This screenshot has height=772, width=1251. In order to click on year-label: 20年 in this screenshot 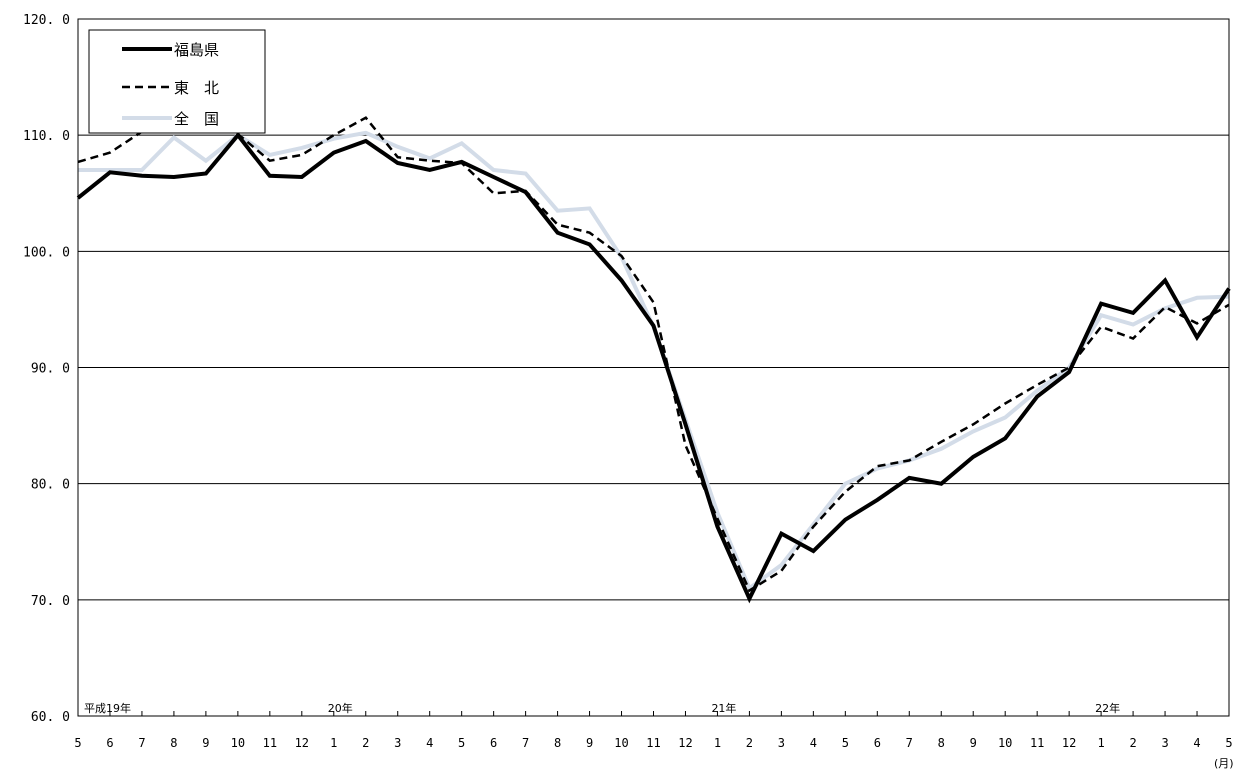, I will do `click(340, 708)`.